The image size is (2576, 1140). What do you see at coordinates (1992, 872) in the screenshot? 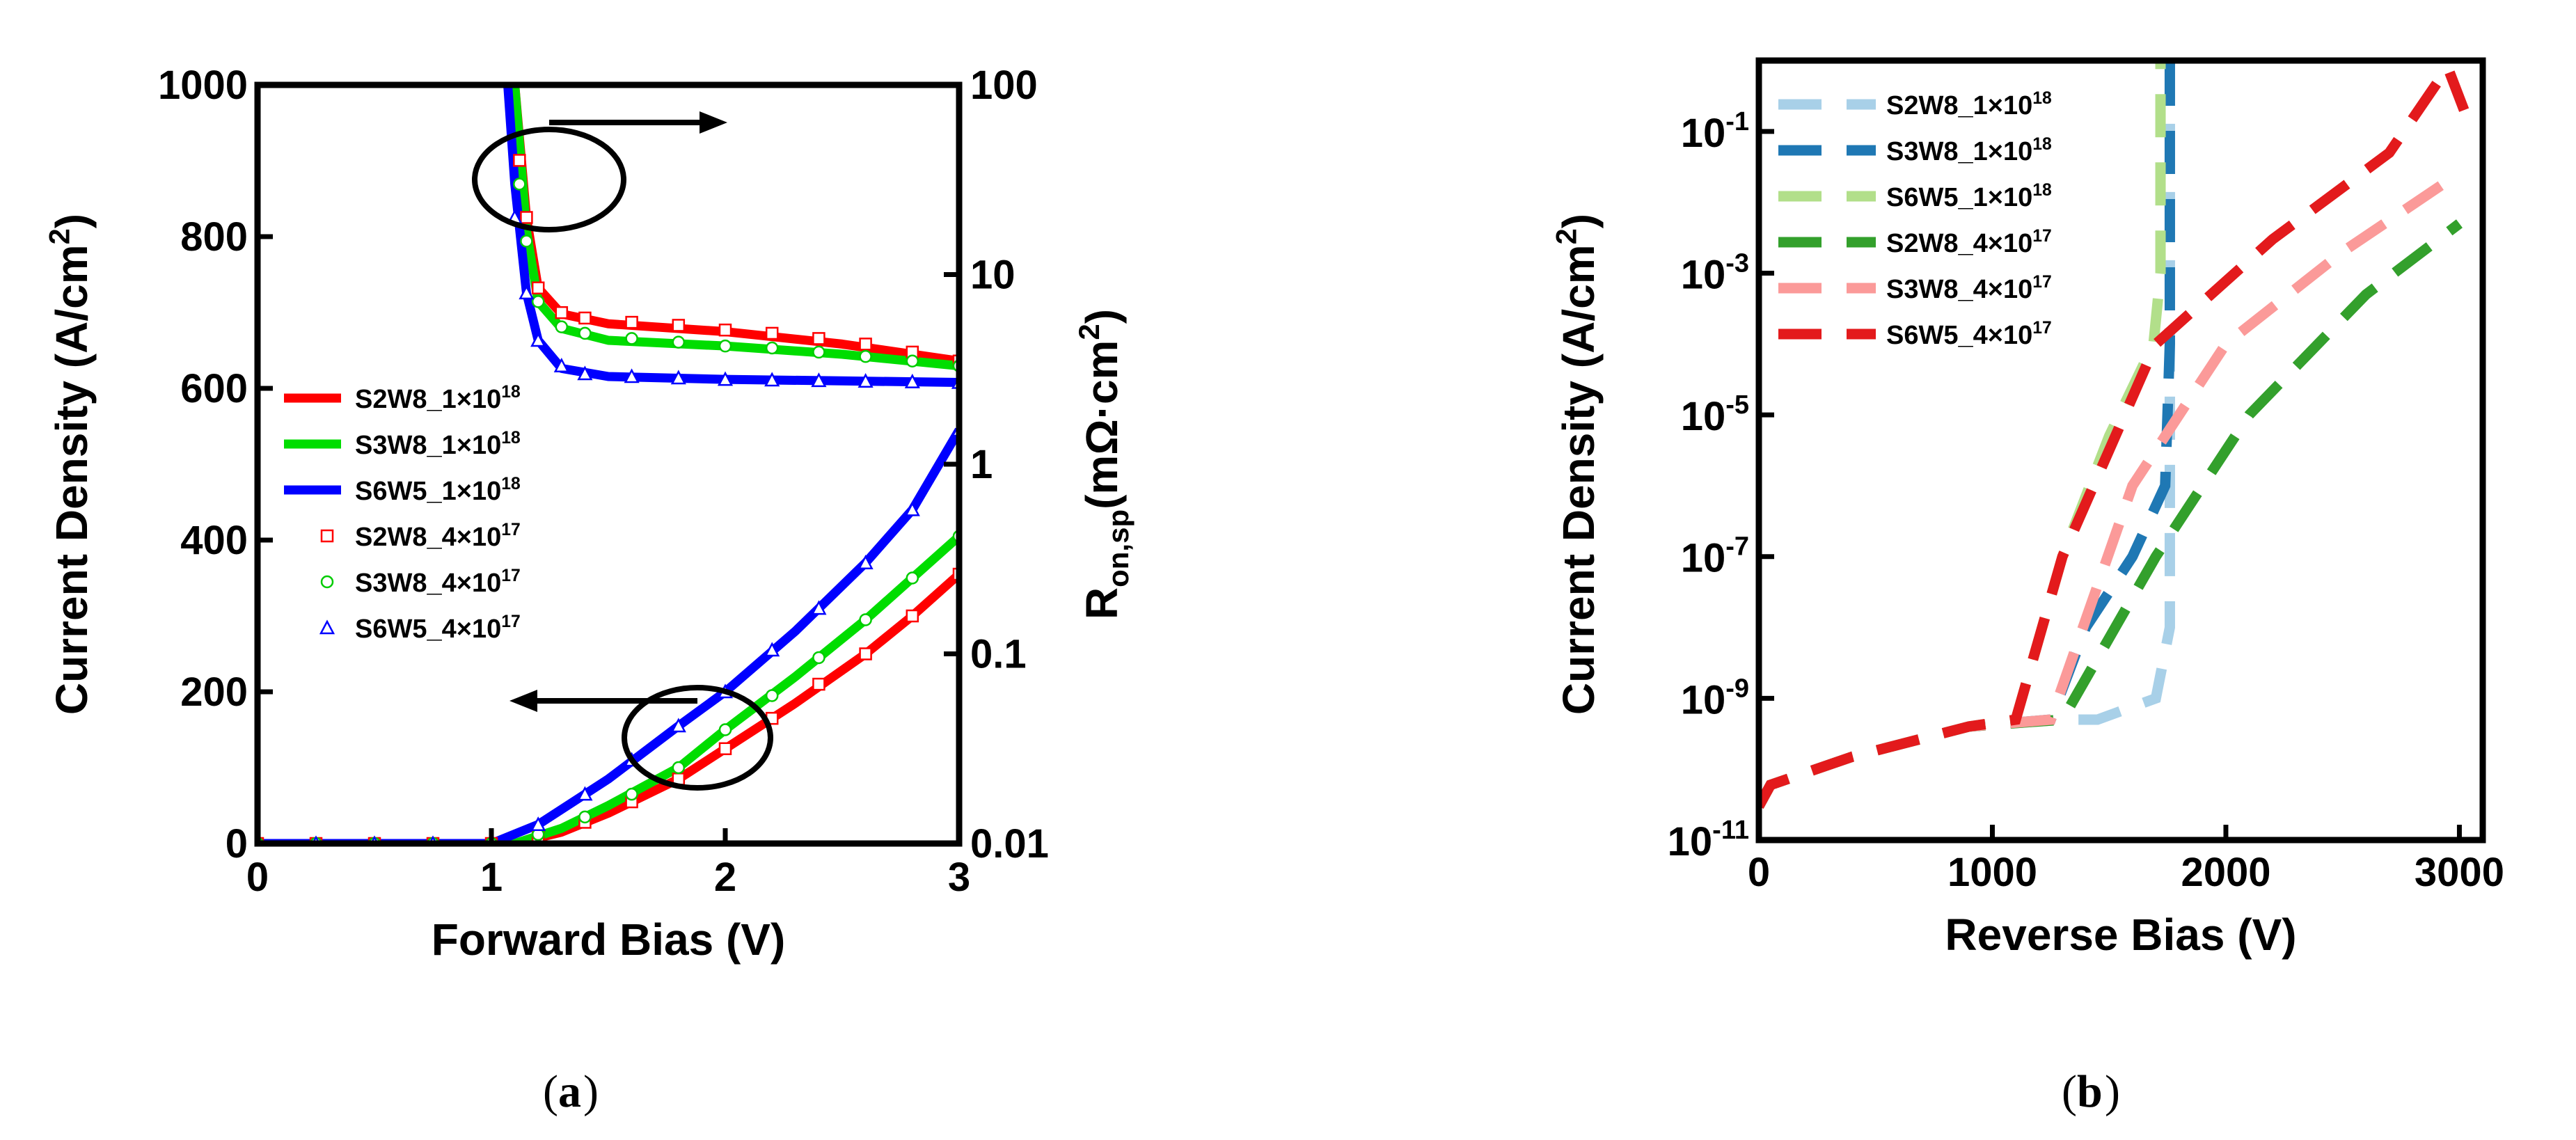
I see `x-tick-label-b-1: 1000` at bounding box center [1992, 872].